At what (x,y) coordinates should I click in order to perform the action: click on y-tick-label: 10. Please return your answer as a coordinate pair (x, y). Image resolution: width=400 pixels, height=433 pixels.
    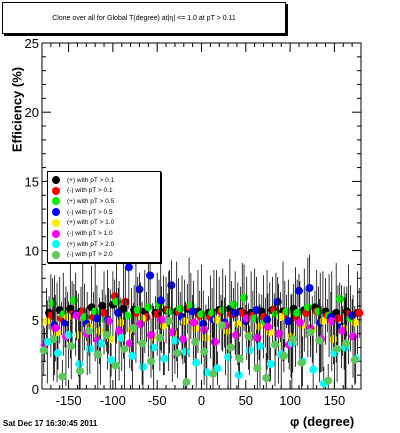
    Looking at the image, I should click on (32, 251).